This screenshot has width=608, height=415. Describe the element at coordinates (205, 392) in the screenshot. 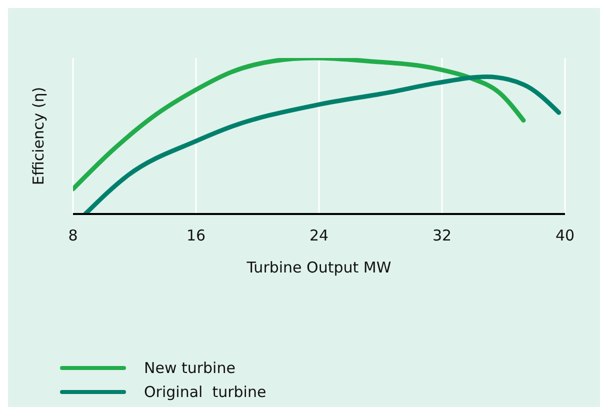

I see `legend-label: Original turbine` at that location.